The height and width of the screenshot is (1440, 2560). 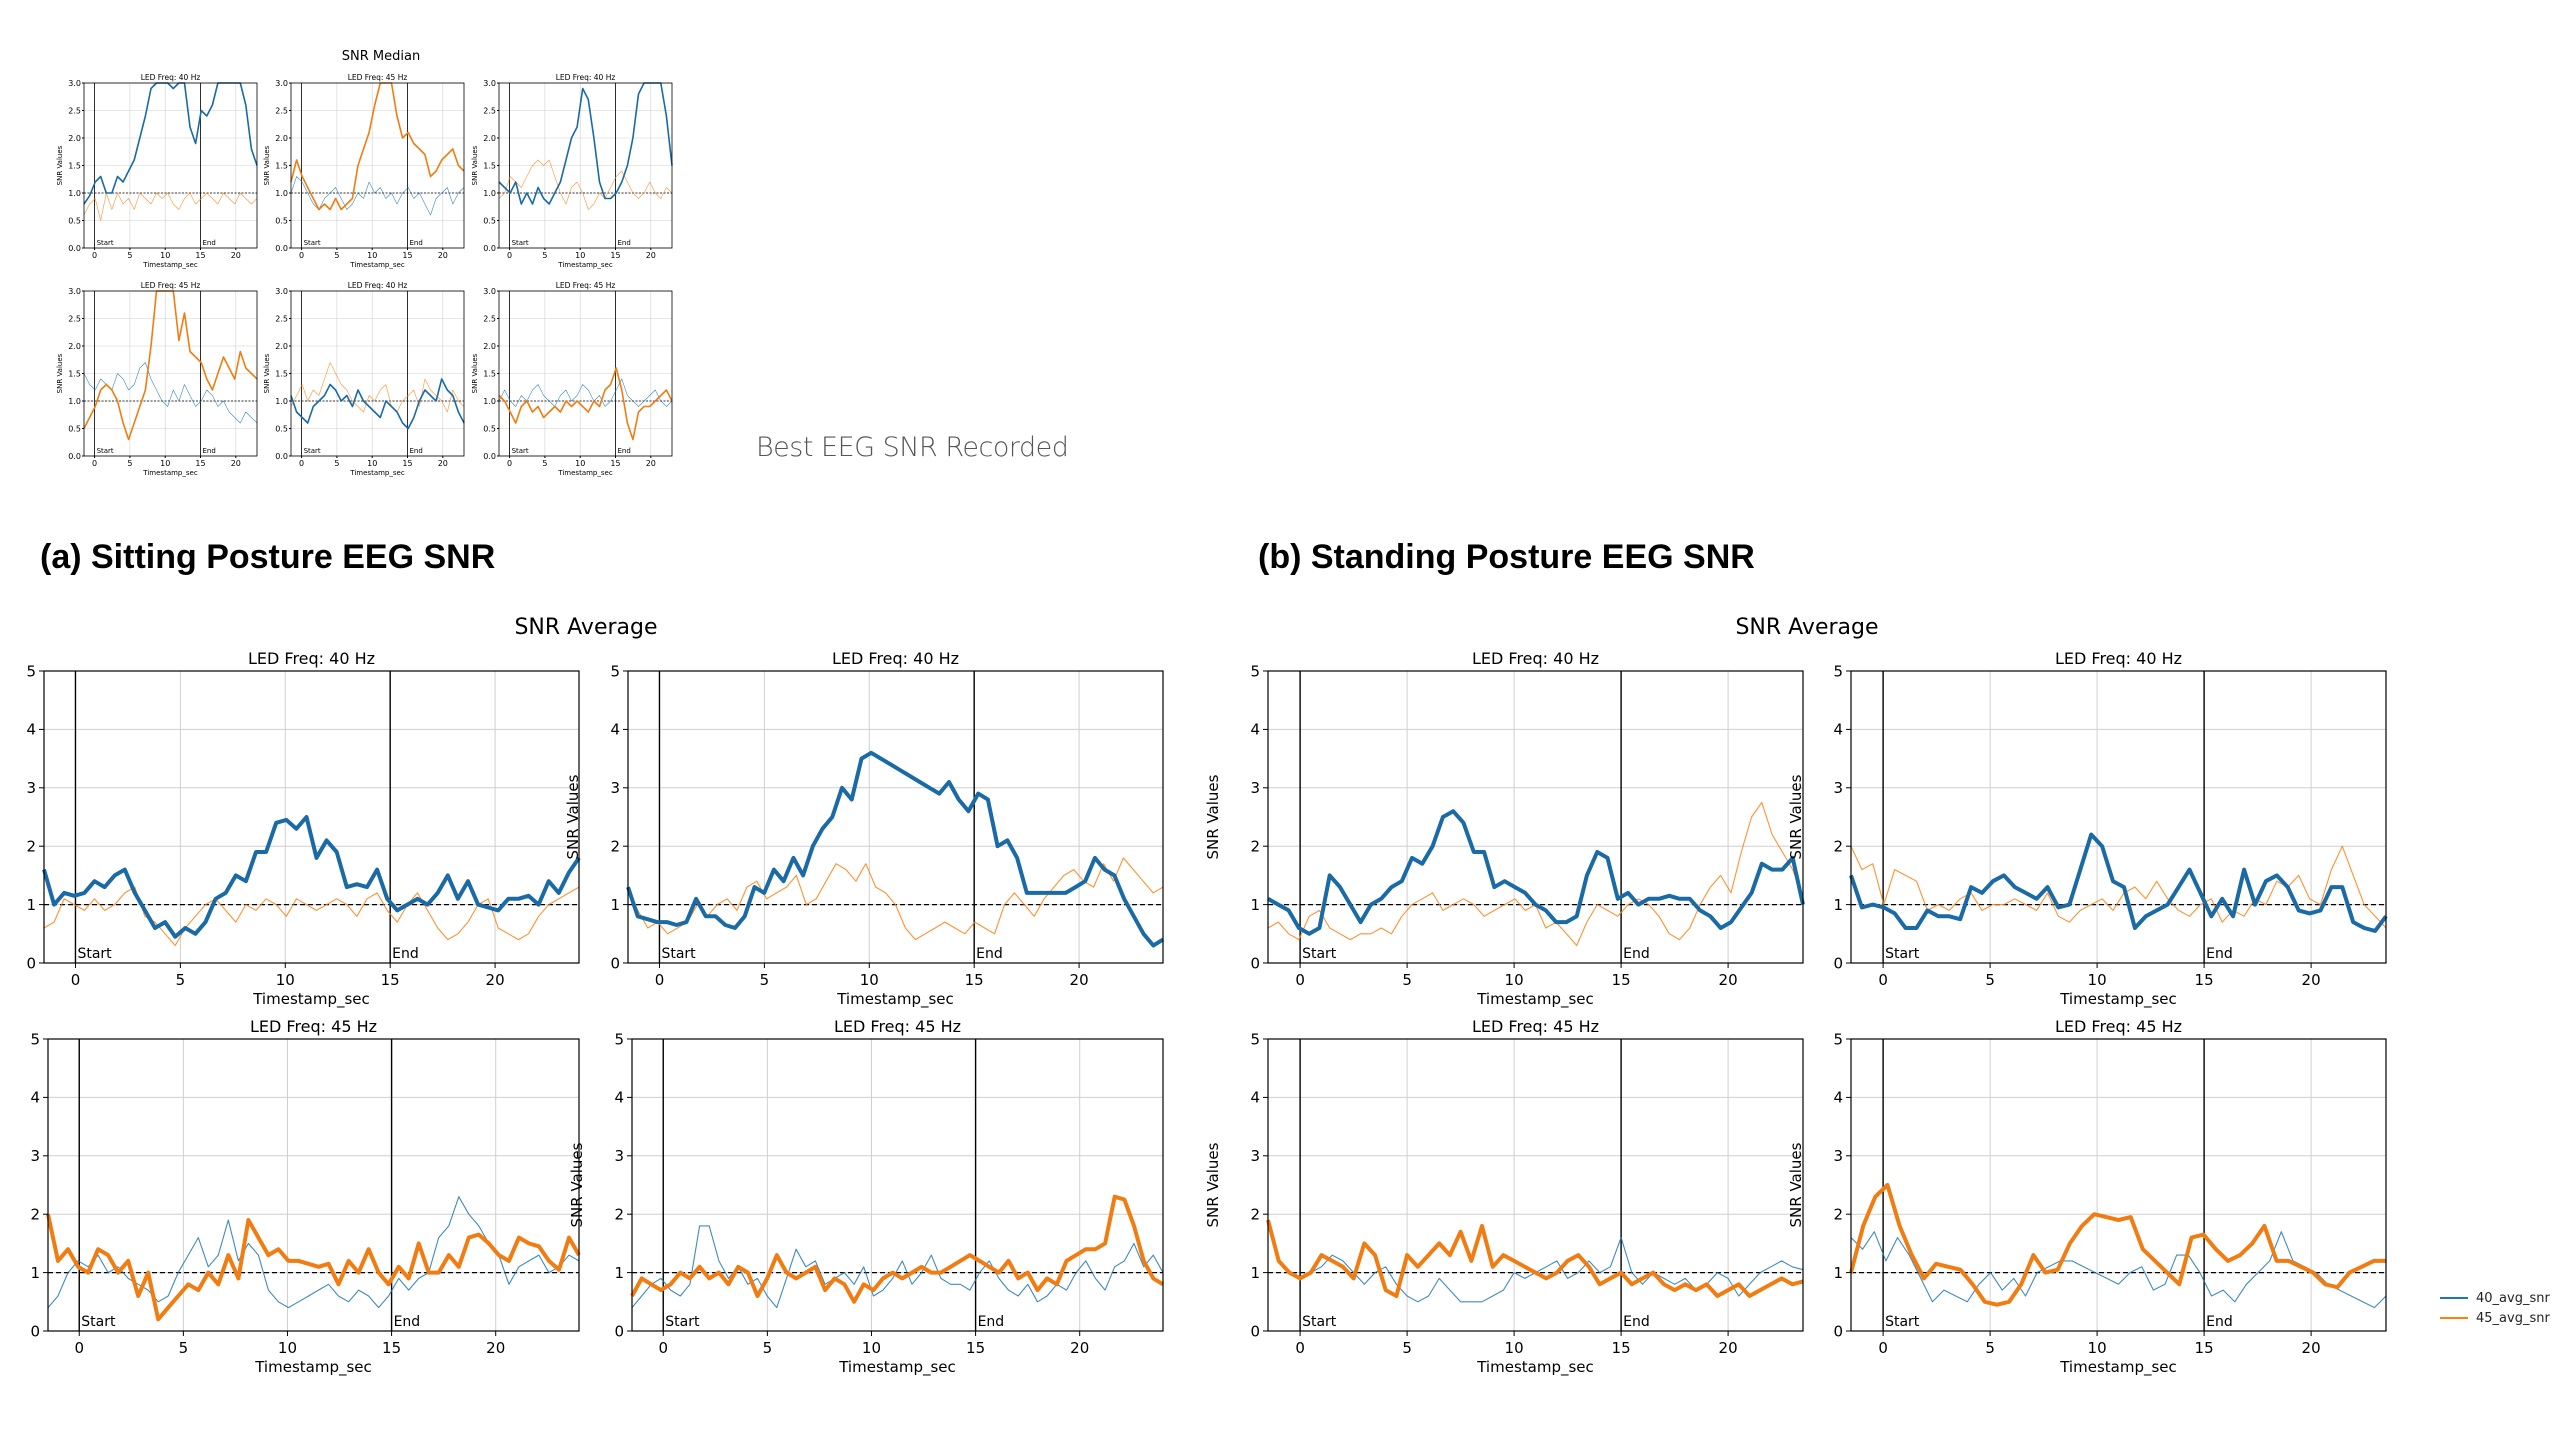 What do you see at coordinates (2513, 1298) in the screenshot?
I see `legend-label-40: 40_avg_snr` at bounding box center [2513, 1298].